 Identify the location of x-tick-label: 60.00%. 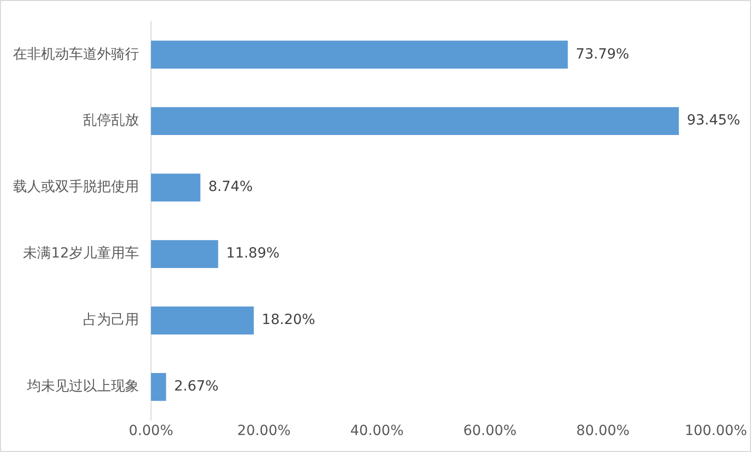
(490, 431).